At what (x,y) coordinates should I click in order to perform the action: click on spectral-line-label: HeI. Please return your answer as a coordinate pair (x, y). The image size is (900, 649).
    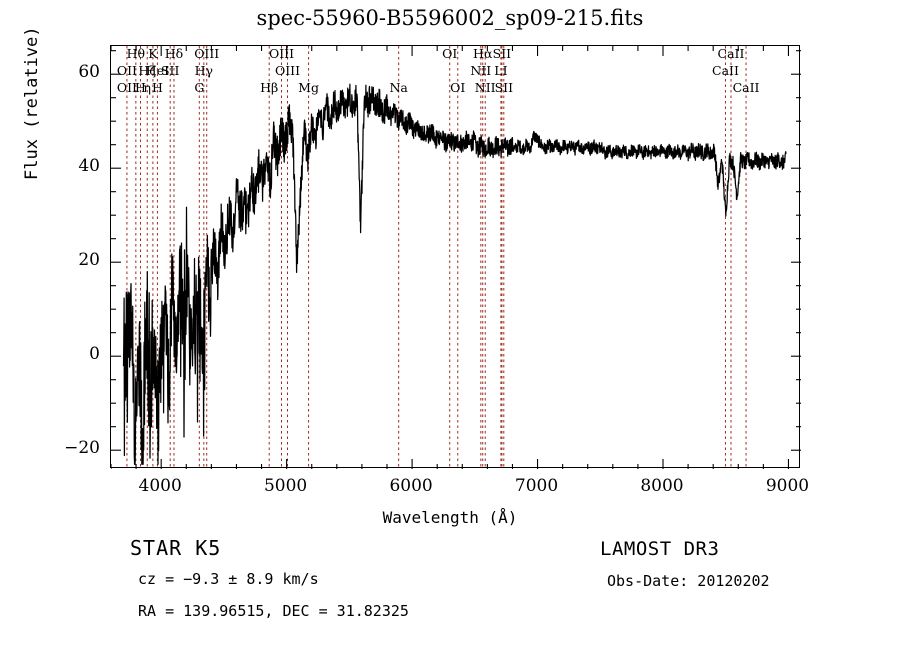
    Looking at the image, I should click on (157, 70).